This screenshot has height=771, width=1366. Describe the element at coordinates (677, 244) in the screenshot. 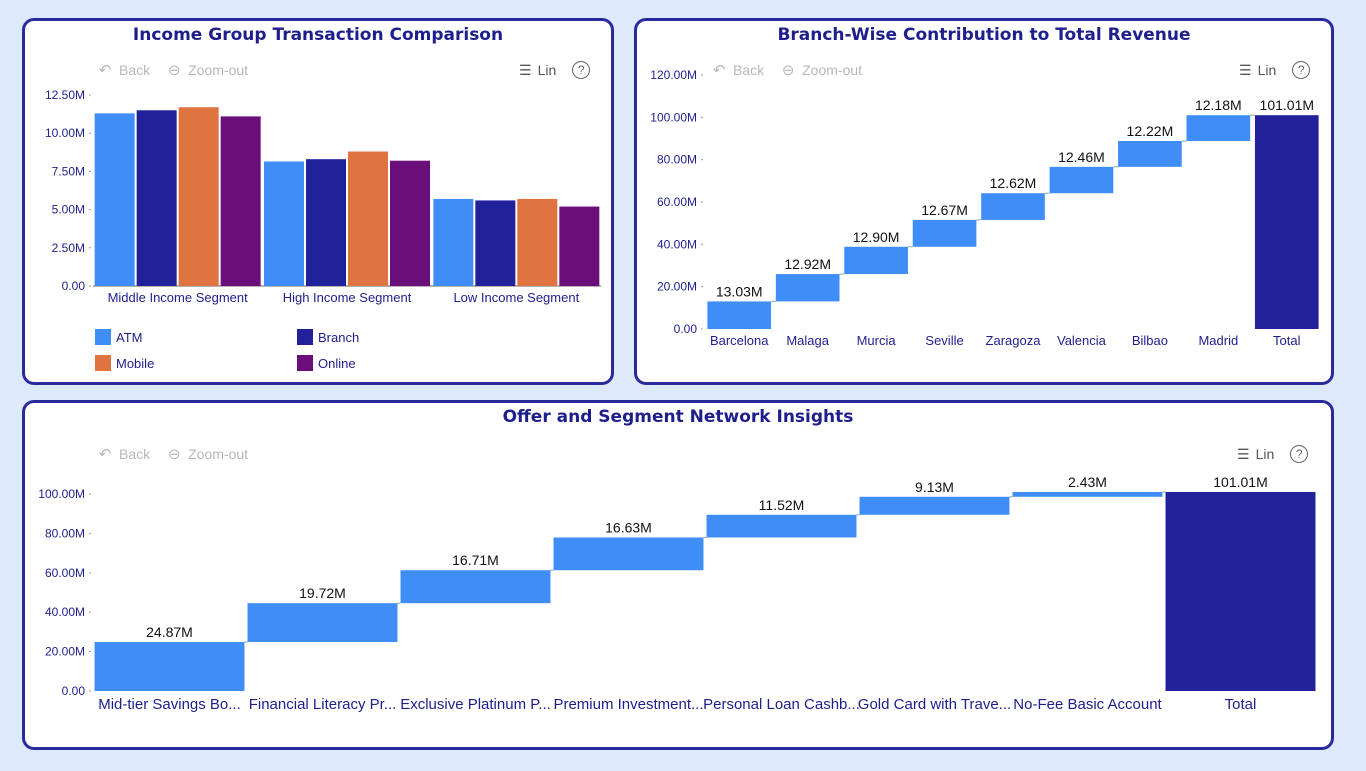

I see `y-tick-label: 40.00M` at that location.